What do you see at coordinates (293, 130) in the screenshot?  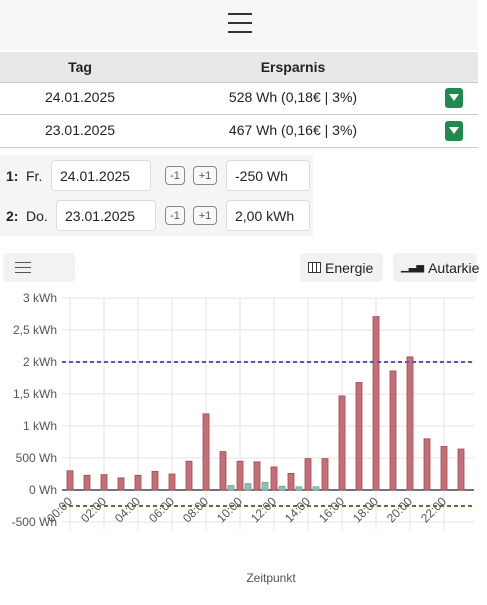 I see `cell-savings: 467 Wh (0,16€ | 3%)` at bounding box center [293, 130].